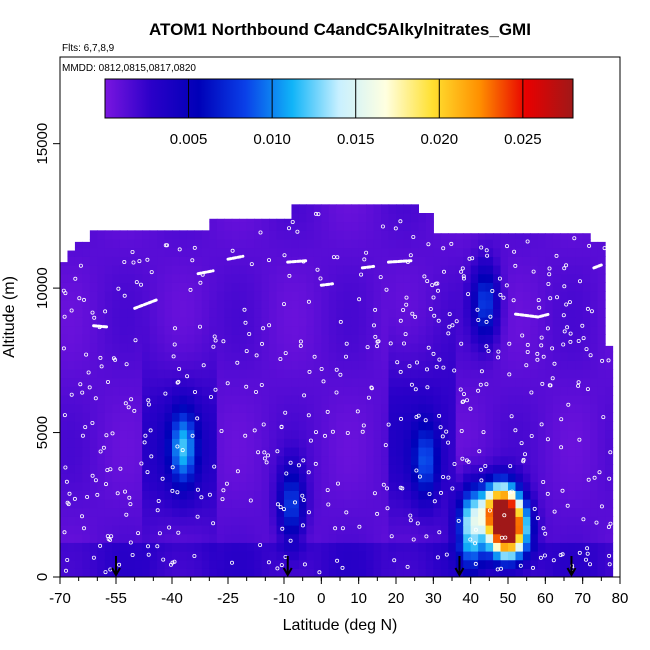 This screenshot has width=650, height=650. Describe the element at coordinates (101, 326) in the screenshot. I see `flight-trail` at that location.